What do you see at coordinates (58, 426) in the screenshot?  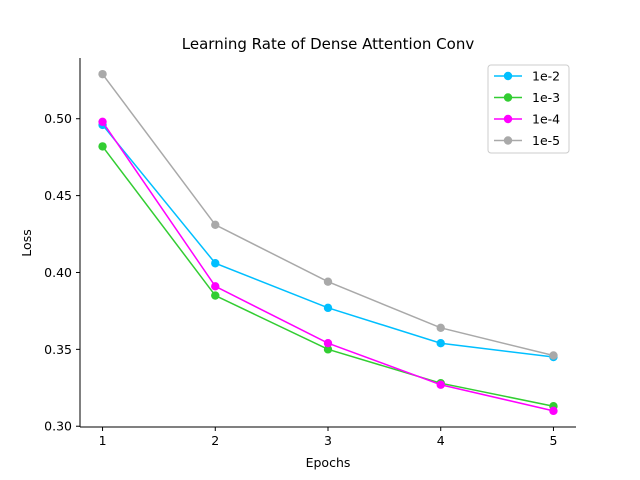 I see `y-tick-label: 0.30` at bounding box center [58, 426].